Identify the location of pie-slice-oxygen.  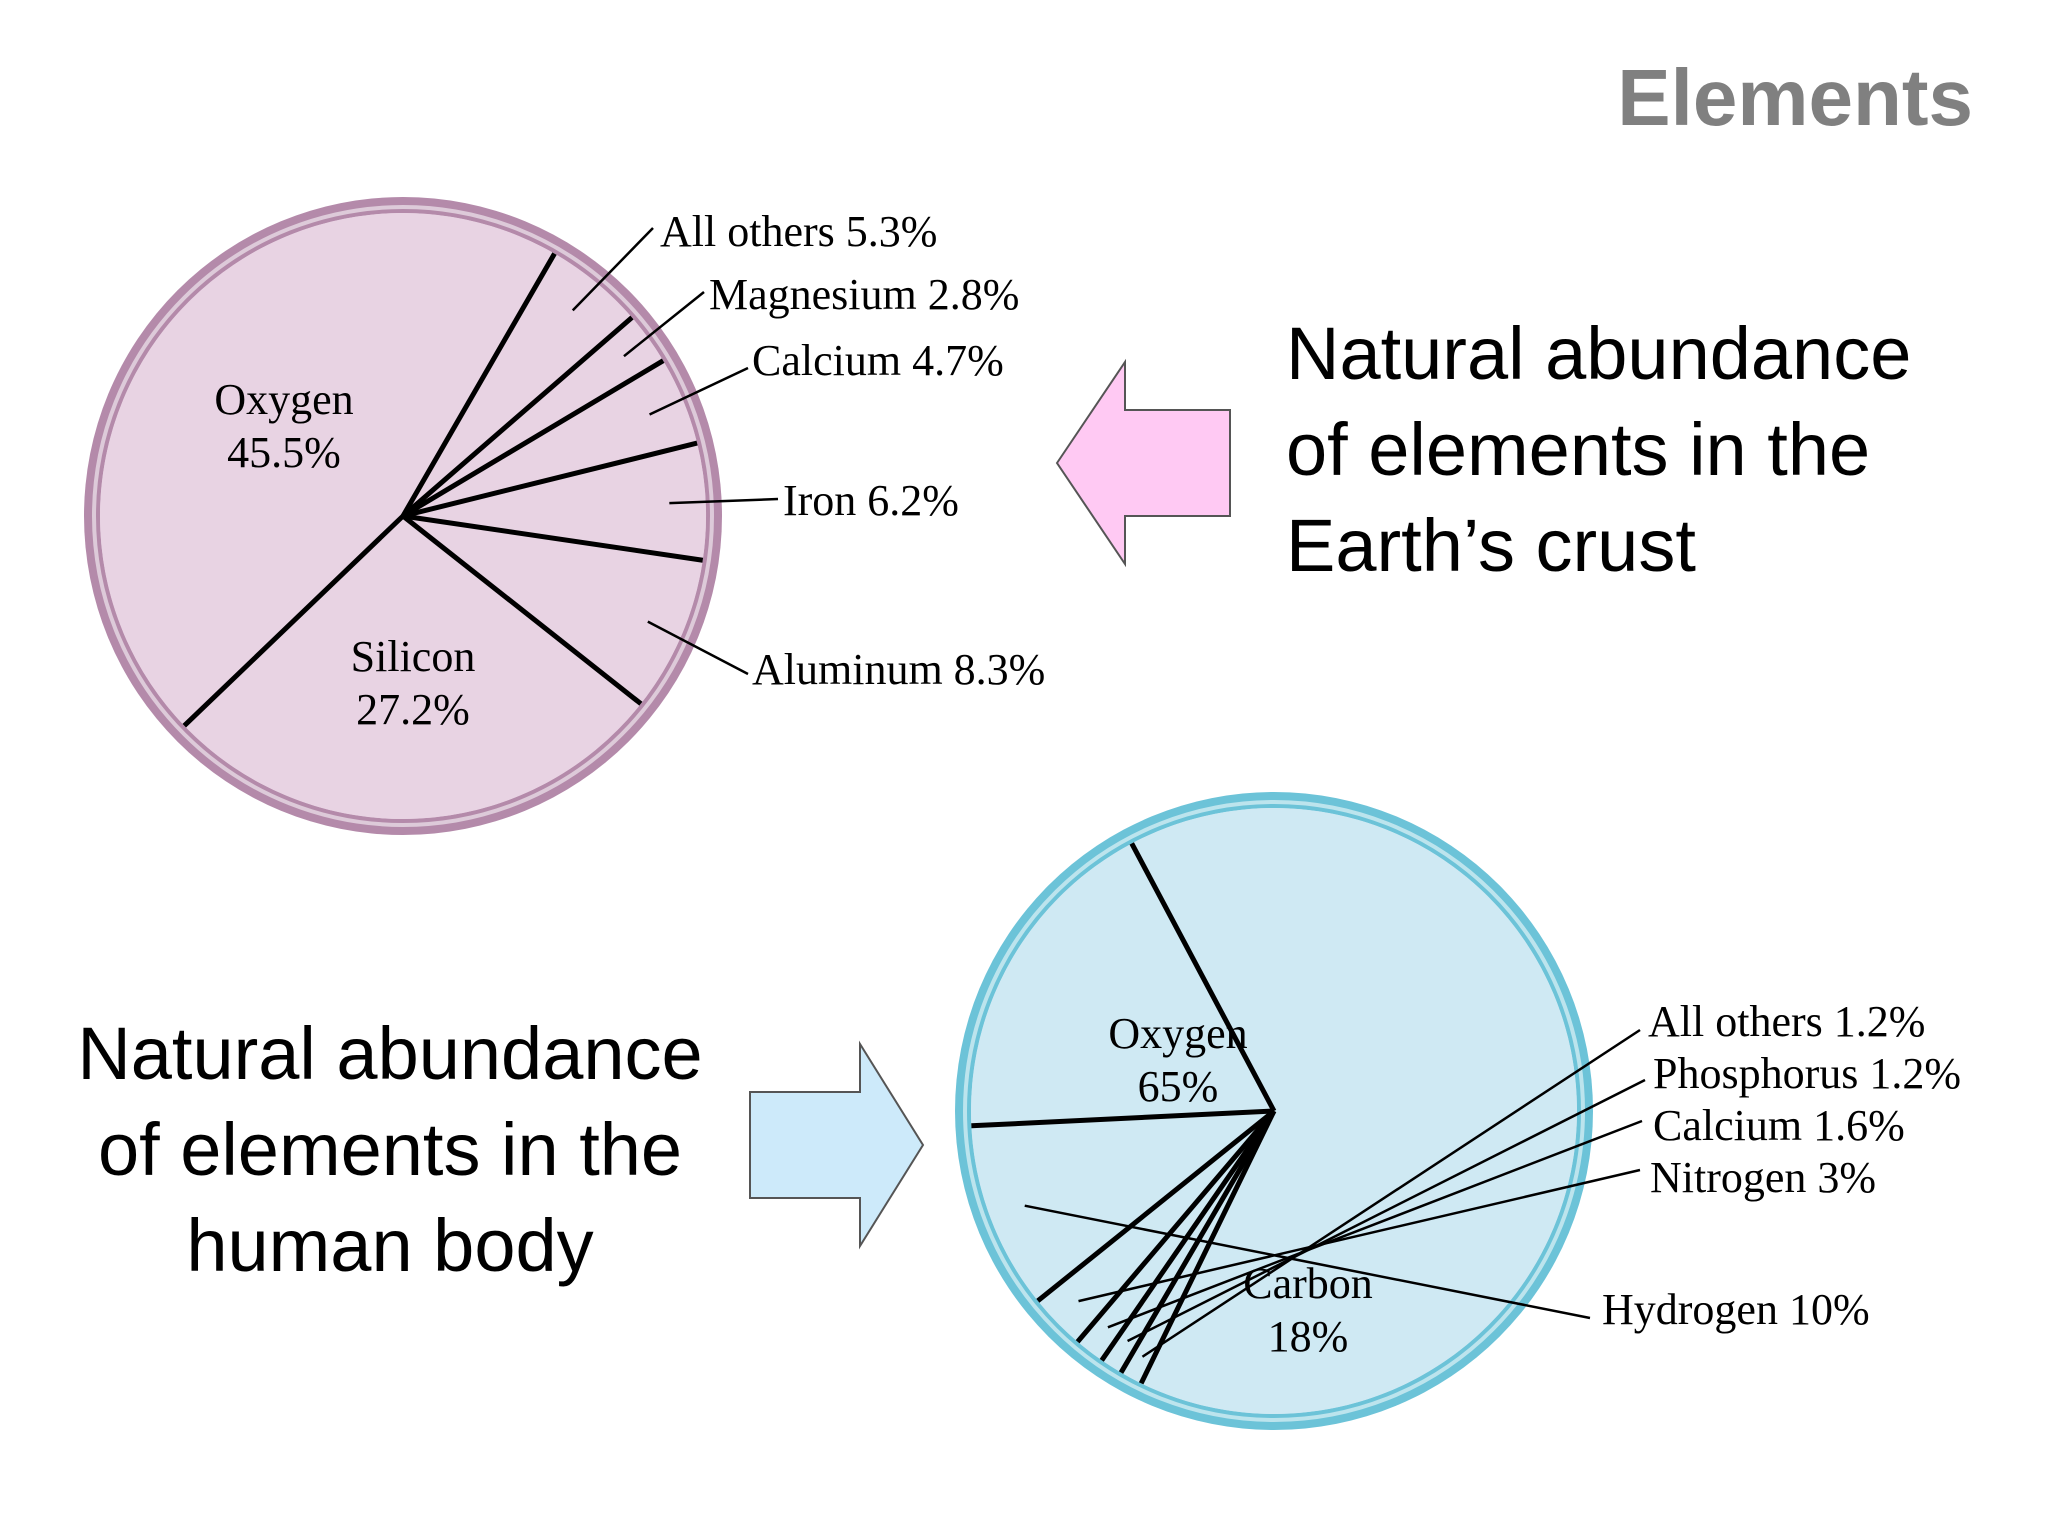
(327, 469).